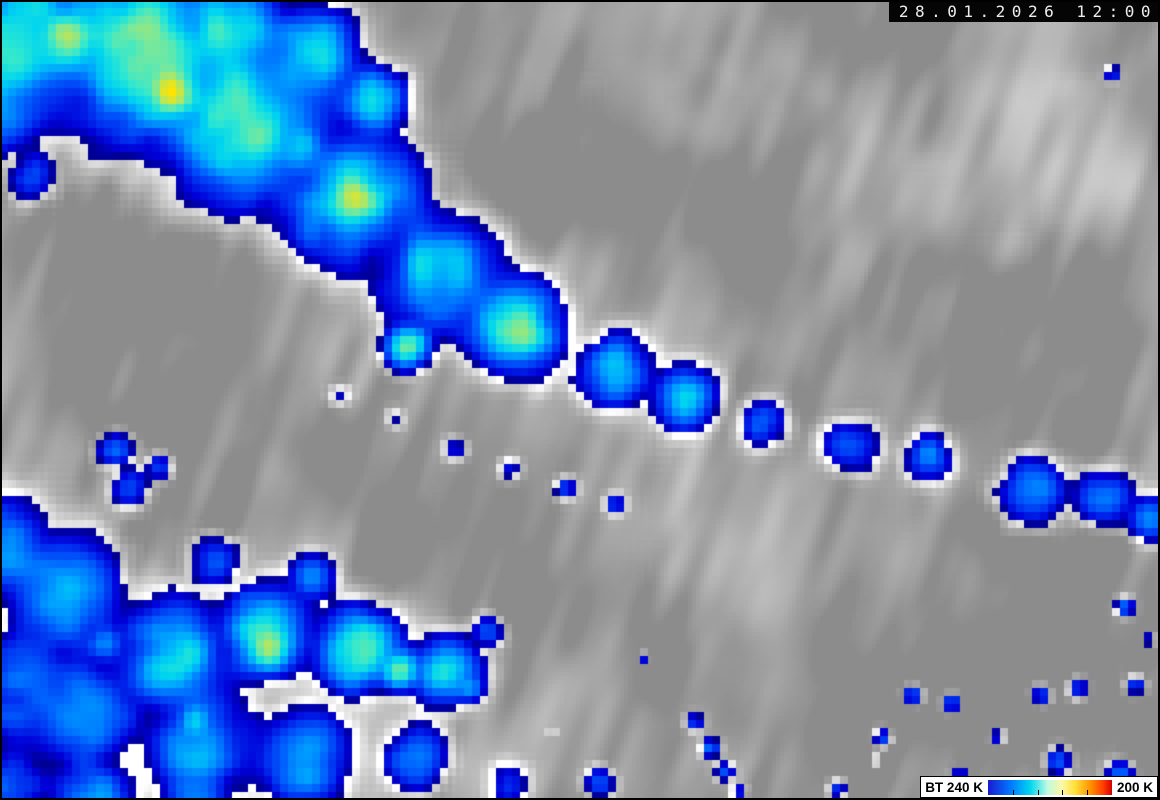 The image size is (1160, 800). What do you see at coordinates (954, 787) in the screenshot?
I see `colorbar-left-label: BT 240 K` at bounding box center [954, 787].